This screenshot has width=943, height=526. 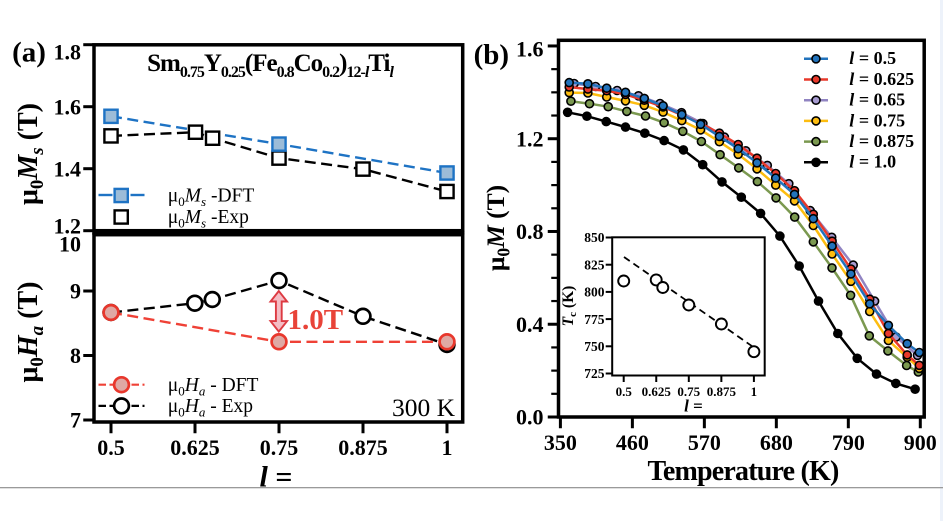 What do you see at coordinates (872, 58) in the screenshot?
I see `svg-text: l = 0.5` at bounding box center [872, 58].